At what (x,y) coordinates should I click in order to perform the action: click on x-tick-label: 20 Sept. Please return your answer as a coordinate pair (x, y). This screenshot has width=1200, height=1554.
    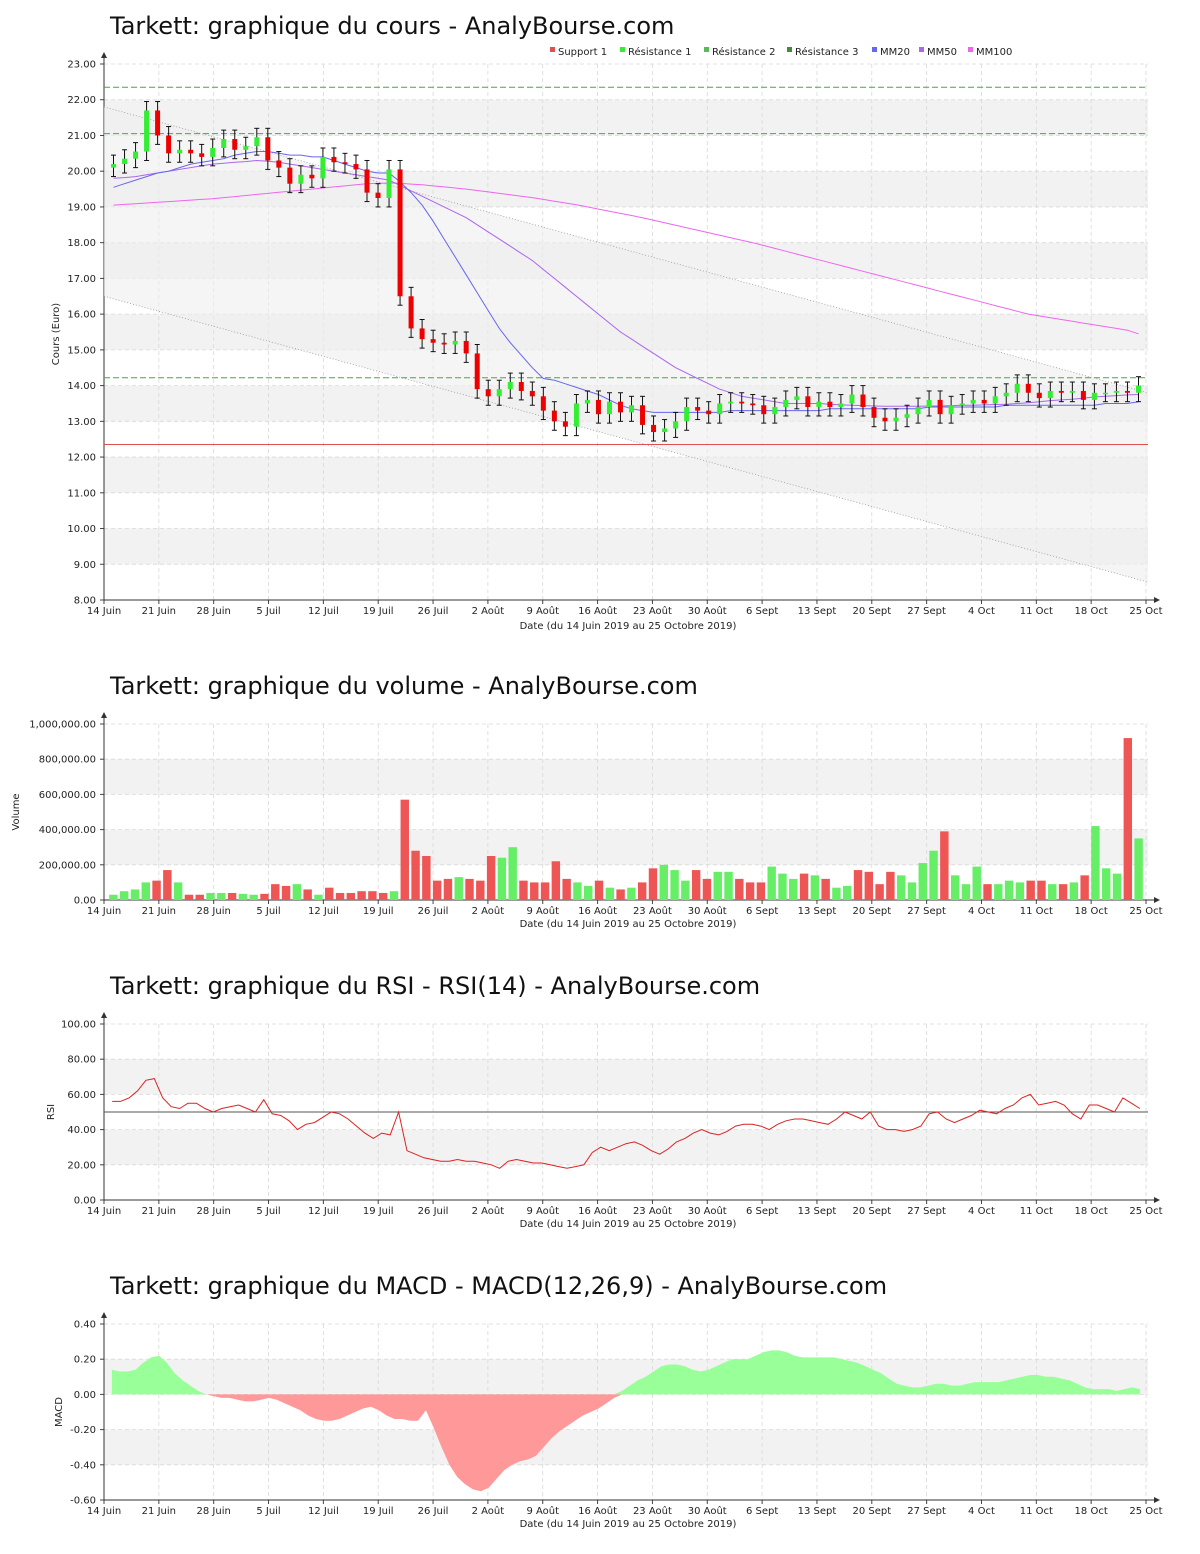
    Looking at the image, I should click on (871, 611).